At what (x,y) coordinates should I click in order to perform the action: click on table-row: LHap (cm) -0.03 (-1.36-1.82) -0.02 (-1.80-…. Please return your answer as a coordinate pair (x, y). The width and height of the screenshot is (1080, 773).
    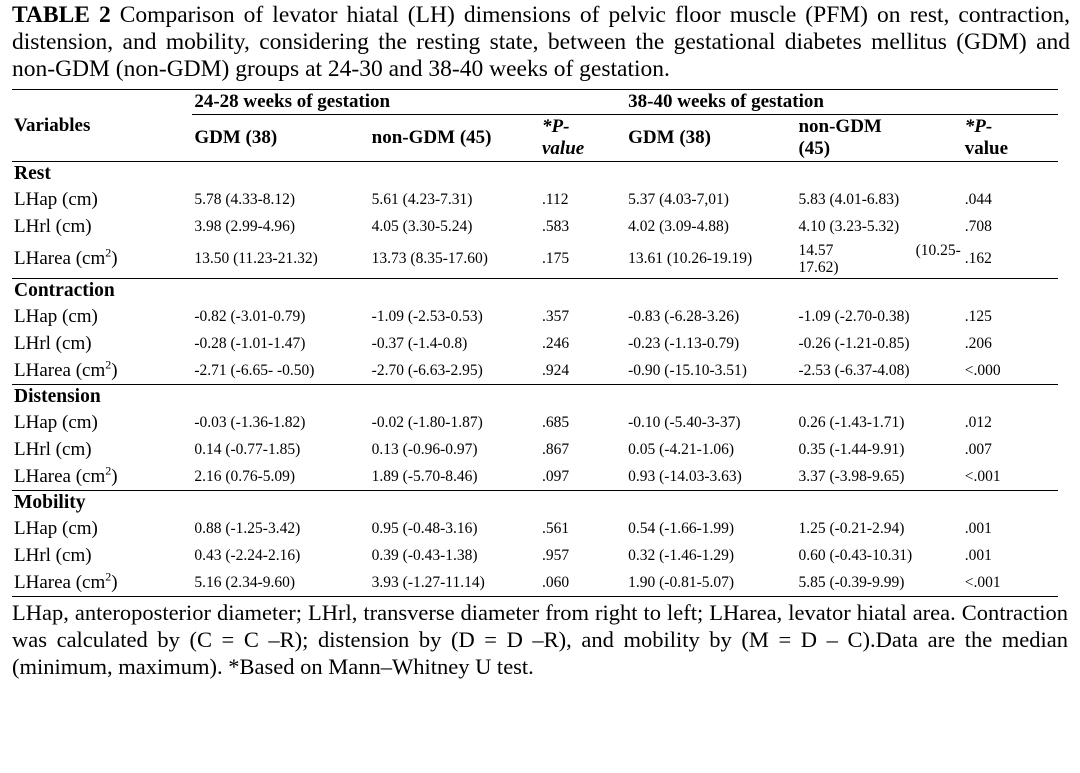
    Looking at the image, I should click on (535, 422).